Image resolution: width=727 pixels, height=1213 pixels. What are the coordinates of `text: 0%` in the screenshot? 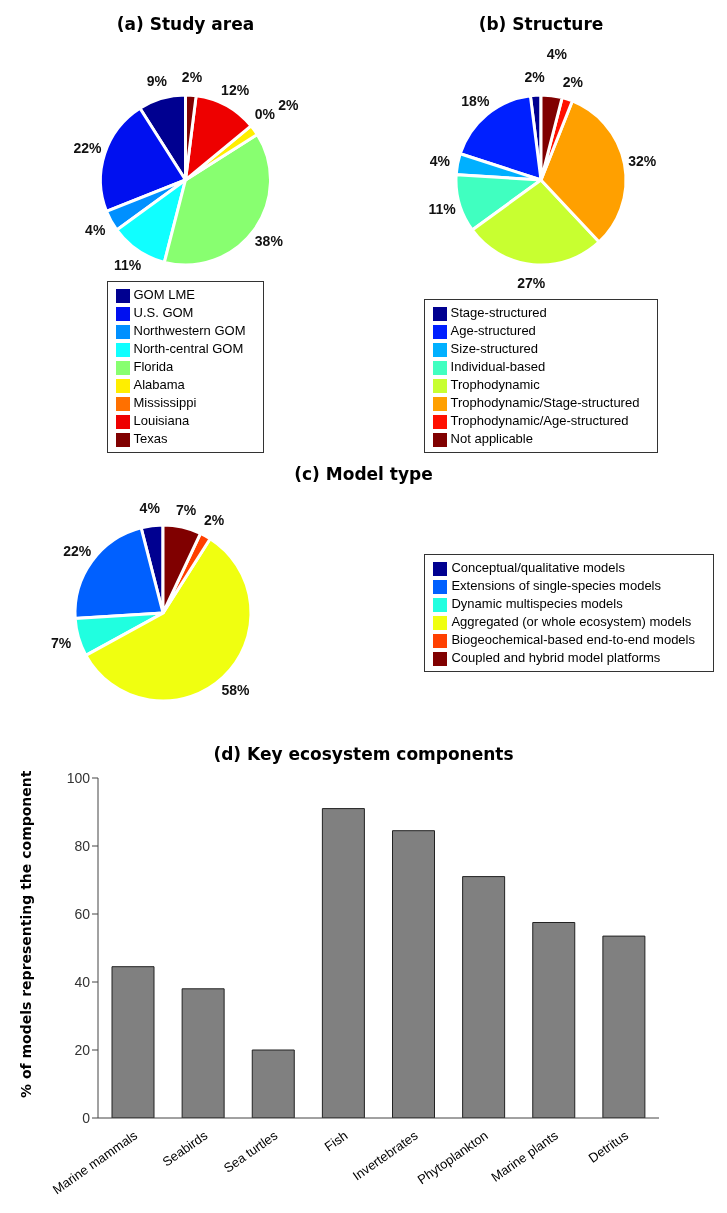 It's located at (264, 114).